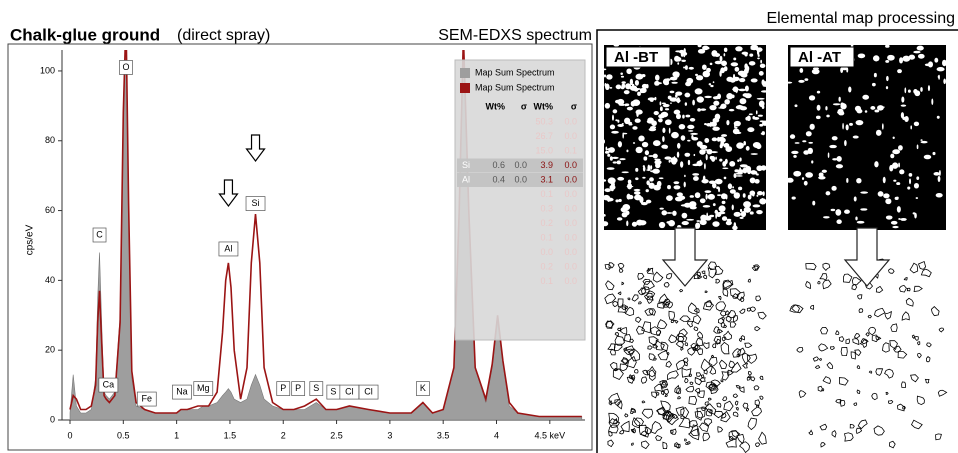  Describe the element at coordinates (546, 179) in the screenshot. I see `table-cell: 3.1` at that location.